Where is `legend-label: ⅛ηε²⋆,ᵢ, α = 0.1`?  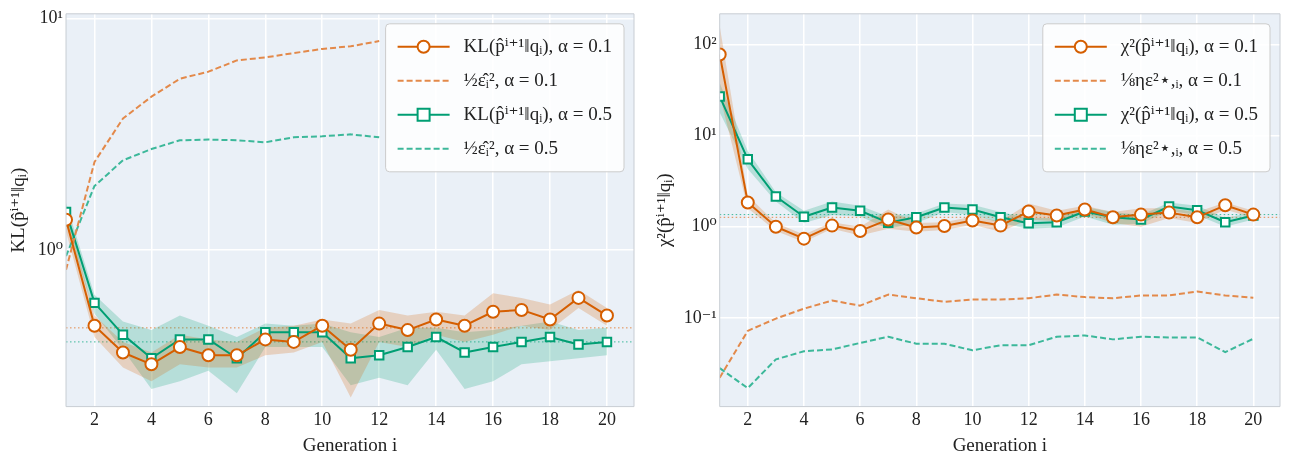
legend-label: ⅛ηε²⋆,ᵢ, α = 0.1 is located at coordinates (1181, 79).